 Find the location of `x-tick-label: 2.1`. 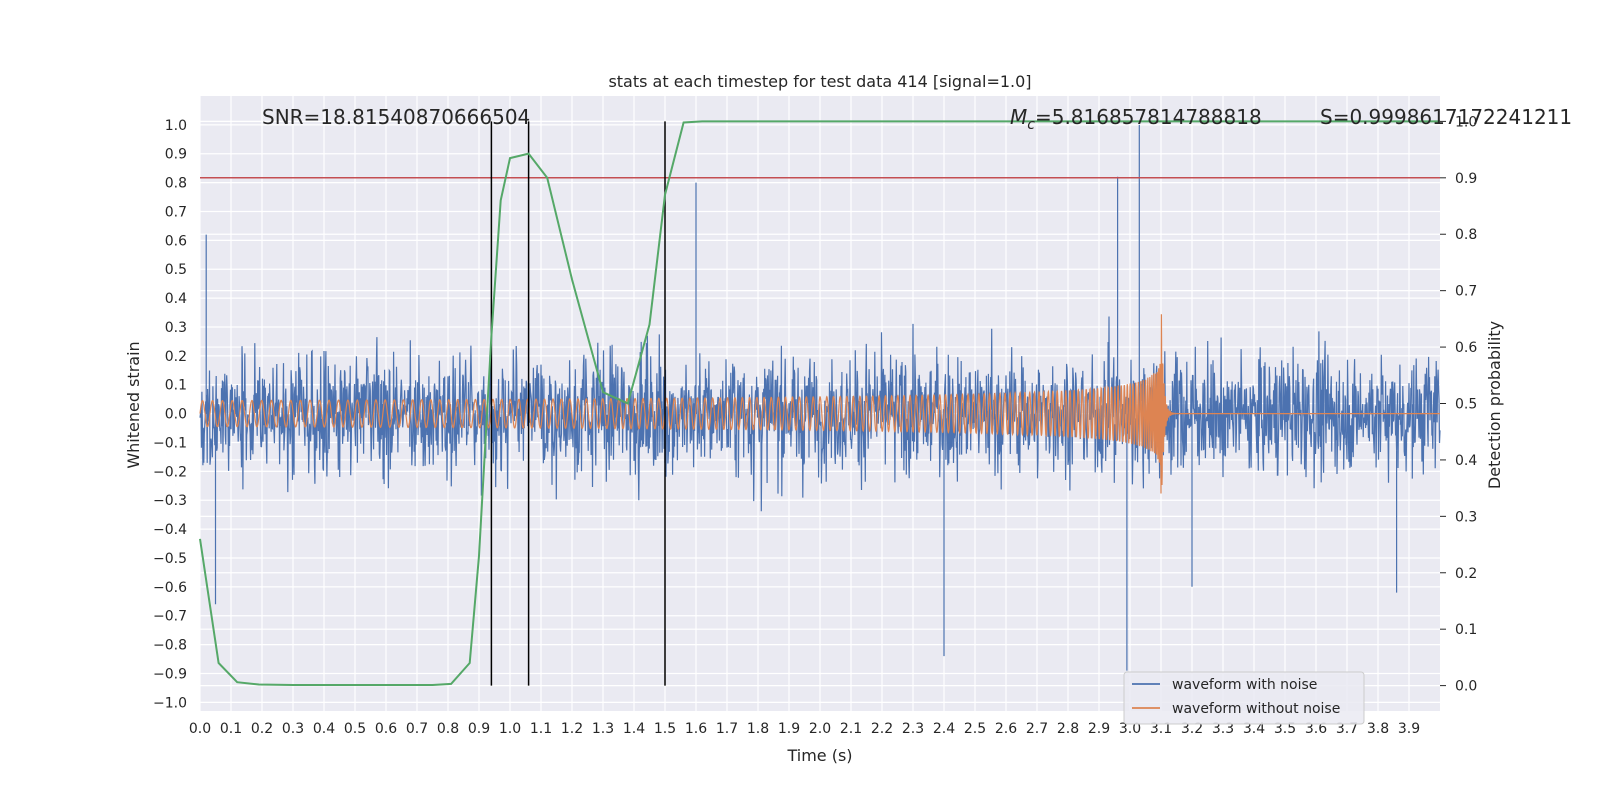

x-tick-label: 2.1 is located at coordinates (851, 729).